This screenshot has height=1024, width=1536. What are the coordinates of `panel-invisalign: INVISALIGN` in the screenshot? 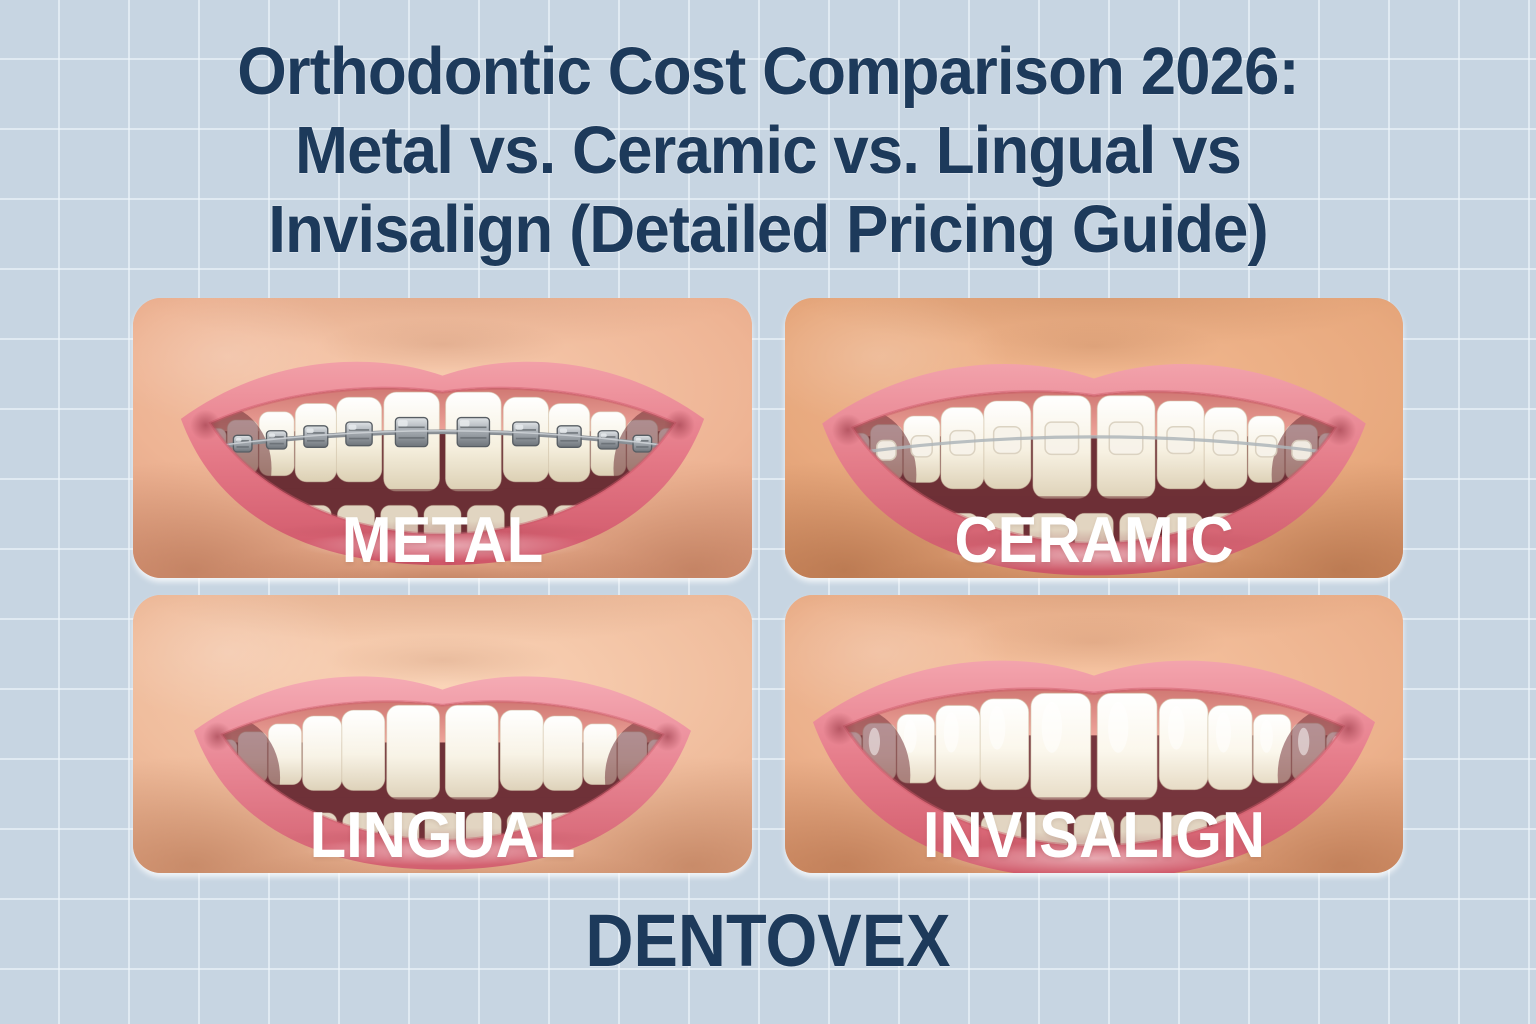 It's located at (1094, 734).